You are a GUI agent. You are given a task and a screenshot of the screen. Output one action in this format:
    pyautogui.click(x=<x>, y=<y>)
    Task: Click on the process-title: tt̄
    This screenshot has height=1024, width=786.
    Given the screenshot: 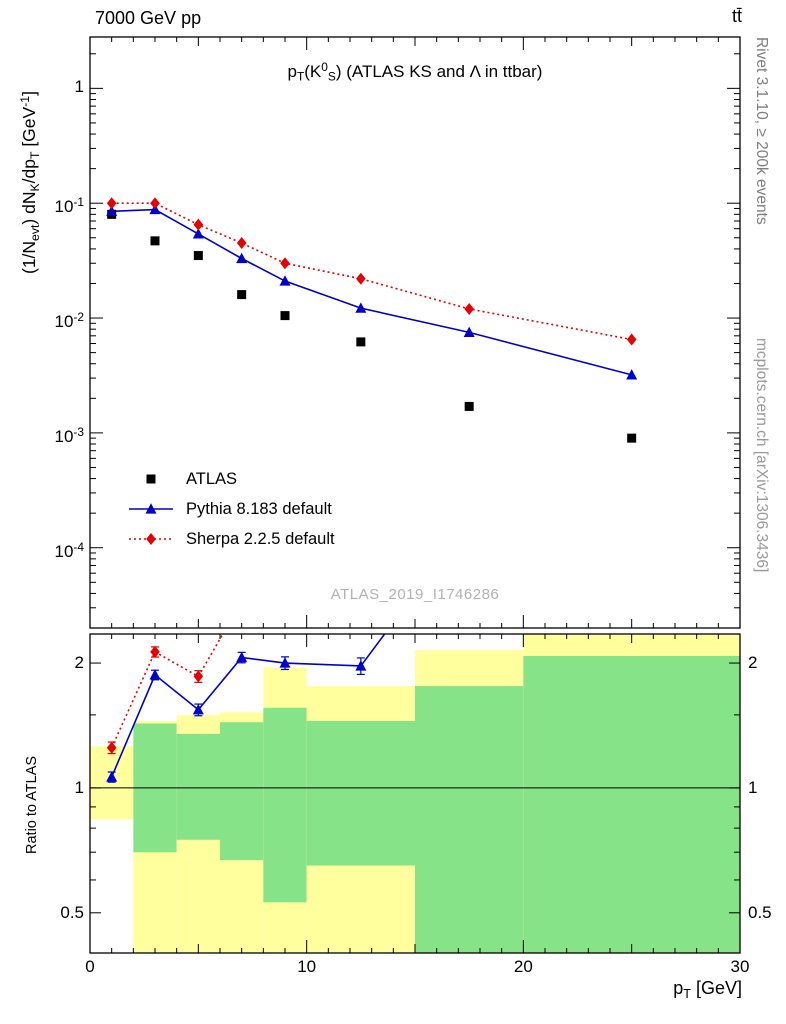 What is the action you would take?
    pyautogui.click(x=736, y=16)
    